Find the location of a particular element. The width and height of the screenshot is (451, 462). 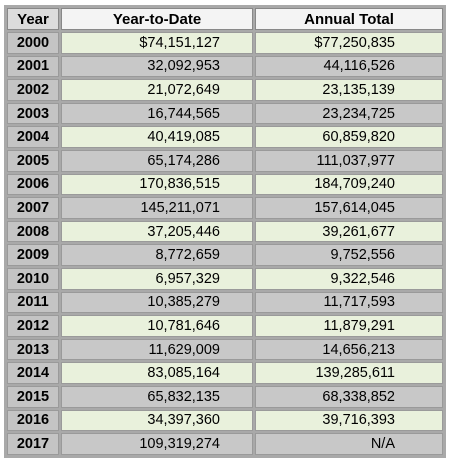

table-row: 2009 8,772,659 9,752,556 is located at coordinates (225, 255).